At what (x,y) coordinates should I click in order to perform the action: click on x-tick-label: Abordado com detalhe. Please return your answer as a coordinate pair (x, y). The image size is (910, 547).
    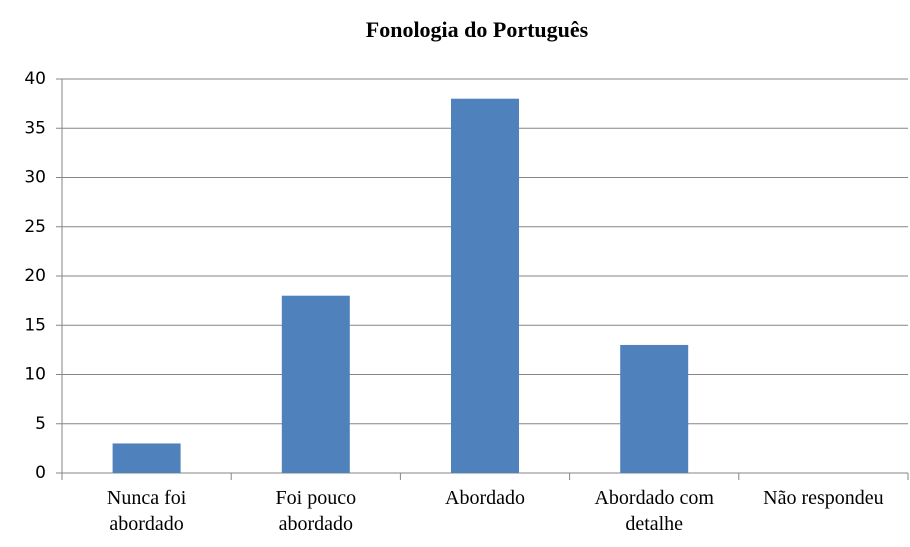
    Looking at the image, I should click on (654, 511).